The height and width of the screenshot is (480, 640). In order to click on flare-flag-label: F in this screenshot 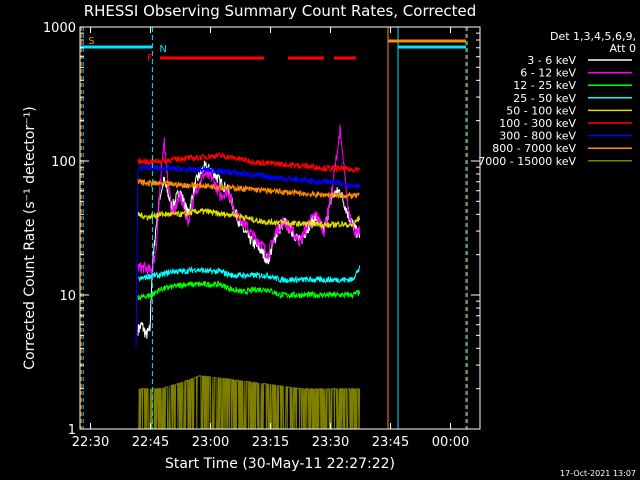, I will do `click(150, 58)`.